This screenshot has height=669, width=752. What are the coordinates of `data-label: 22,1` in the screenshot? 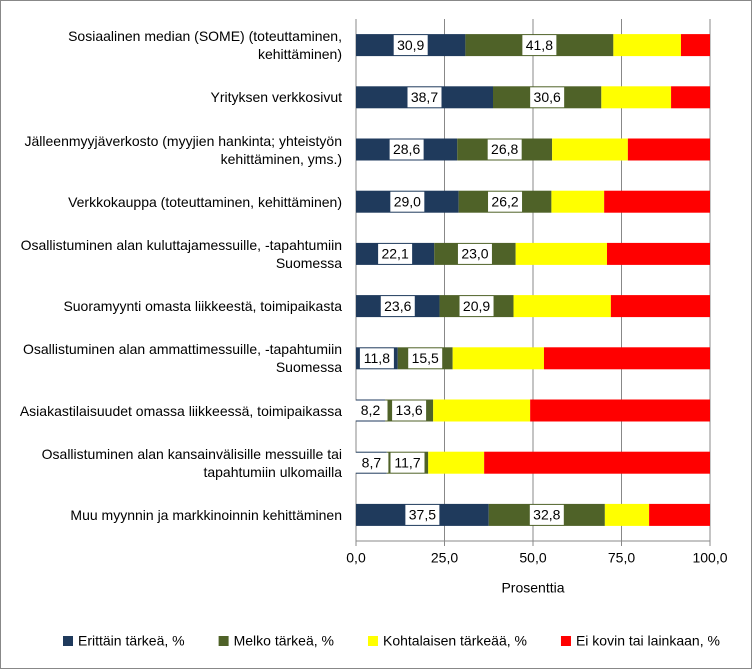 It's located at (394, 254).